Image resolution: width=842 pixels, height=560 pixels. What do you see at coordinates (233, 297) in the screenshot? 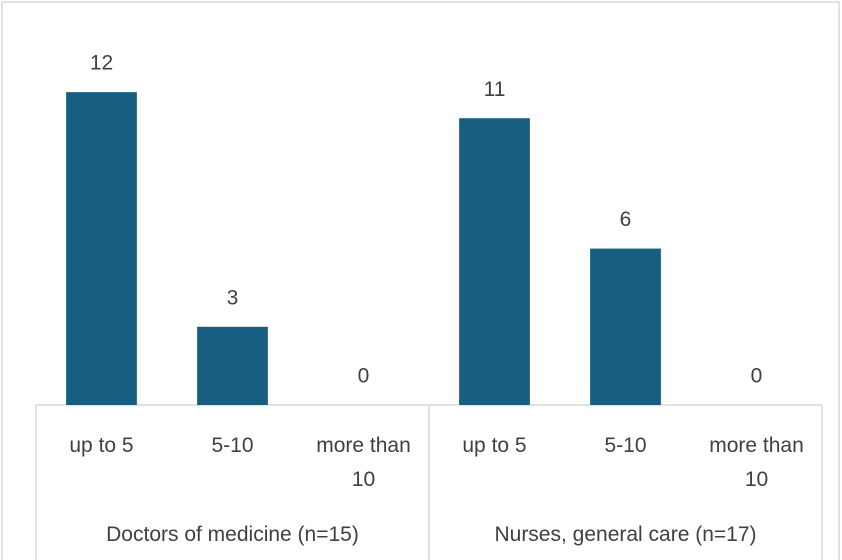
I see `data-label: 3` at bounding box center [233, 297].